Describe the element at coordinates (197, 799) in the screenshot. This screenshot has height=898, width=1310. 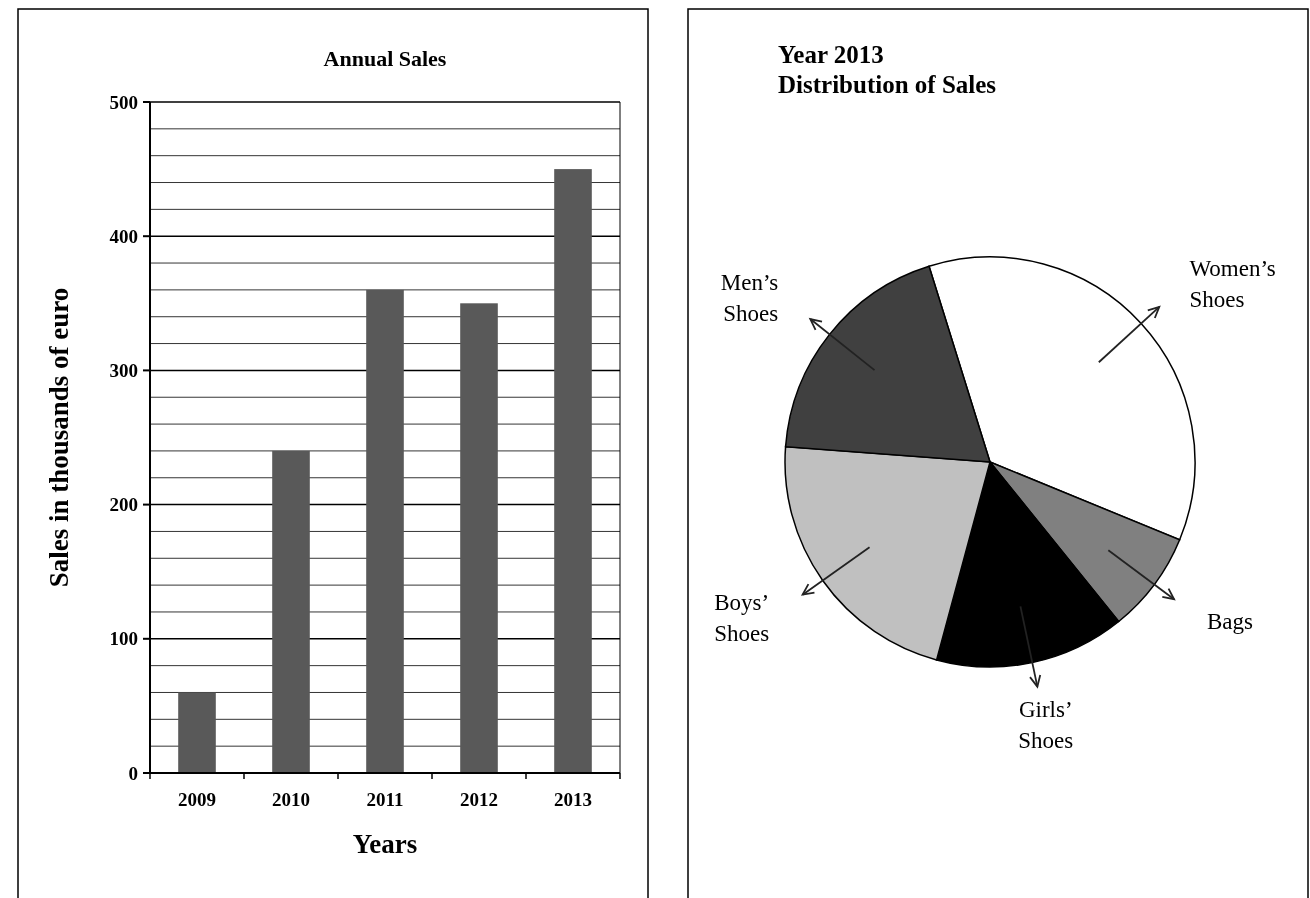
I see `x-tick-label: 2009` at that location.